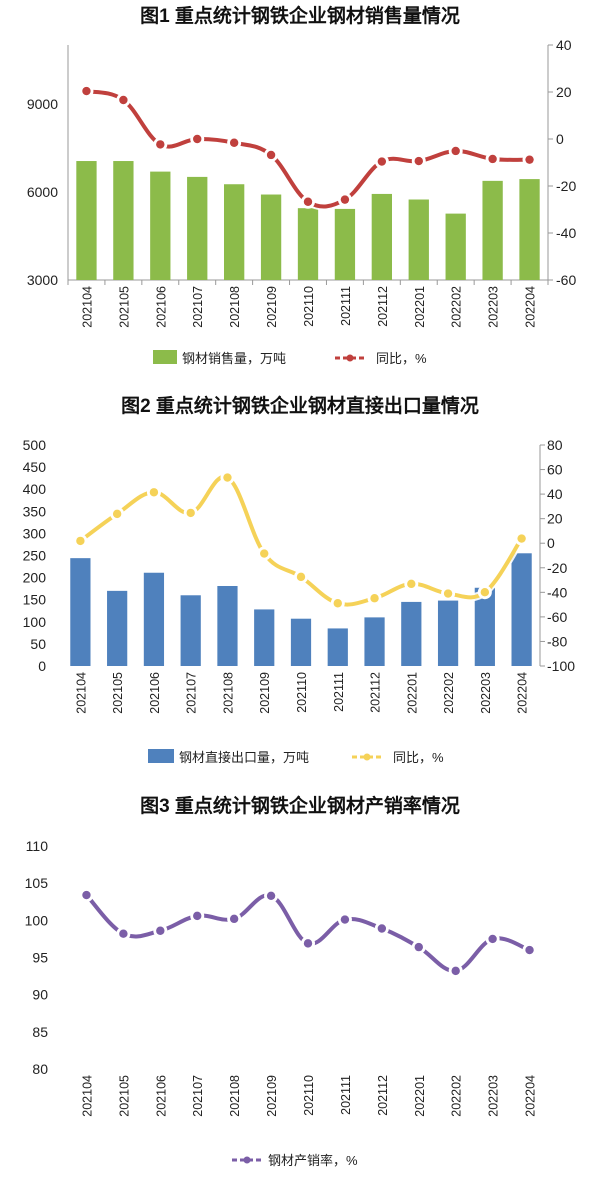 The height and width of the screenshot is (1183, 600). Describe the element at coordinates (555, 494) in the screenshot. I see `right-tick-label: 40` at that location.